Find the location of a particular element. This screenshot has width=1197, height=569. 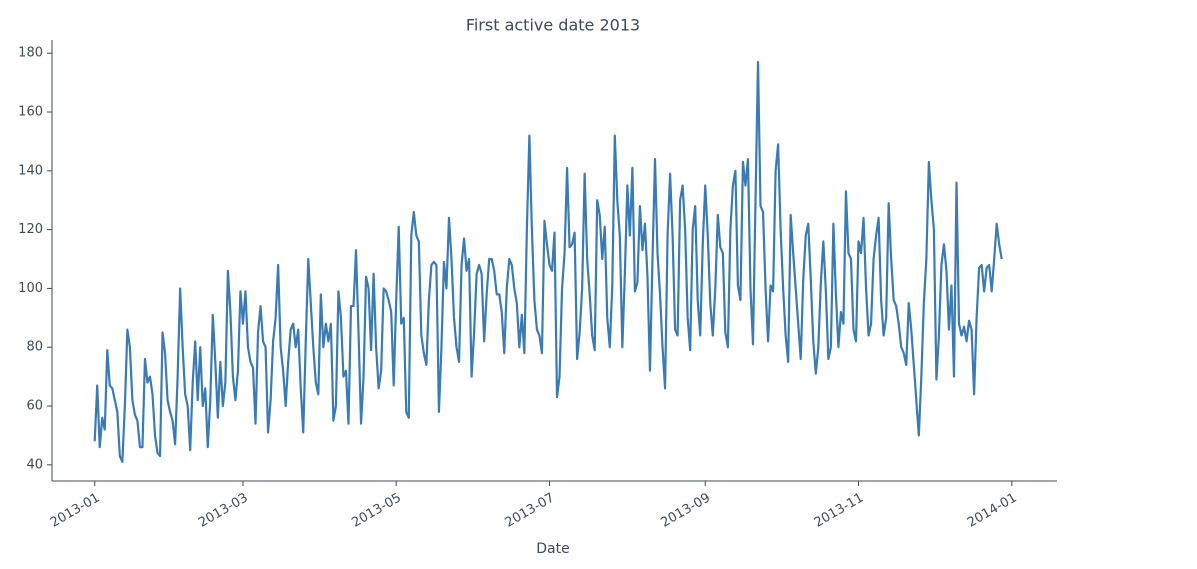

y-tick-label: 160 is located at coordinates (30, 112).